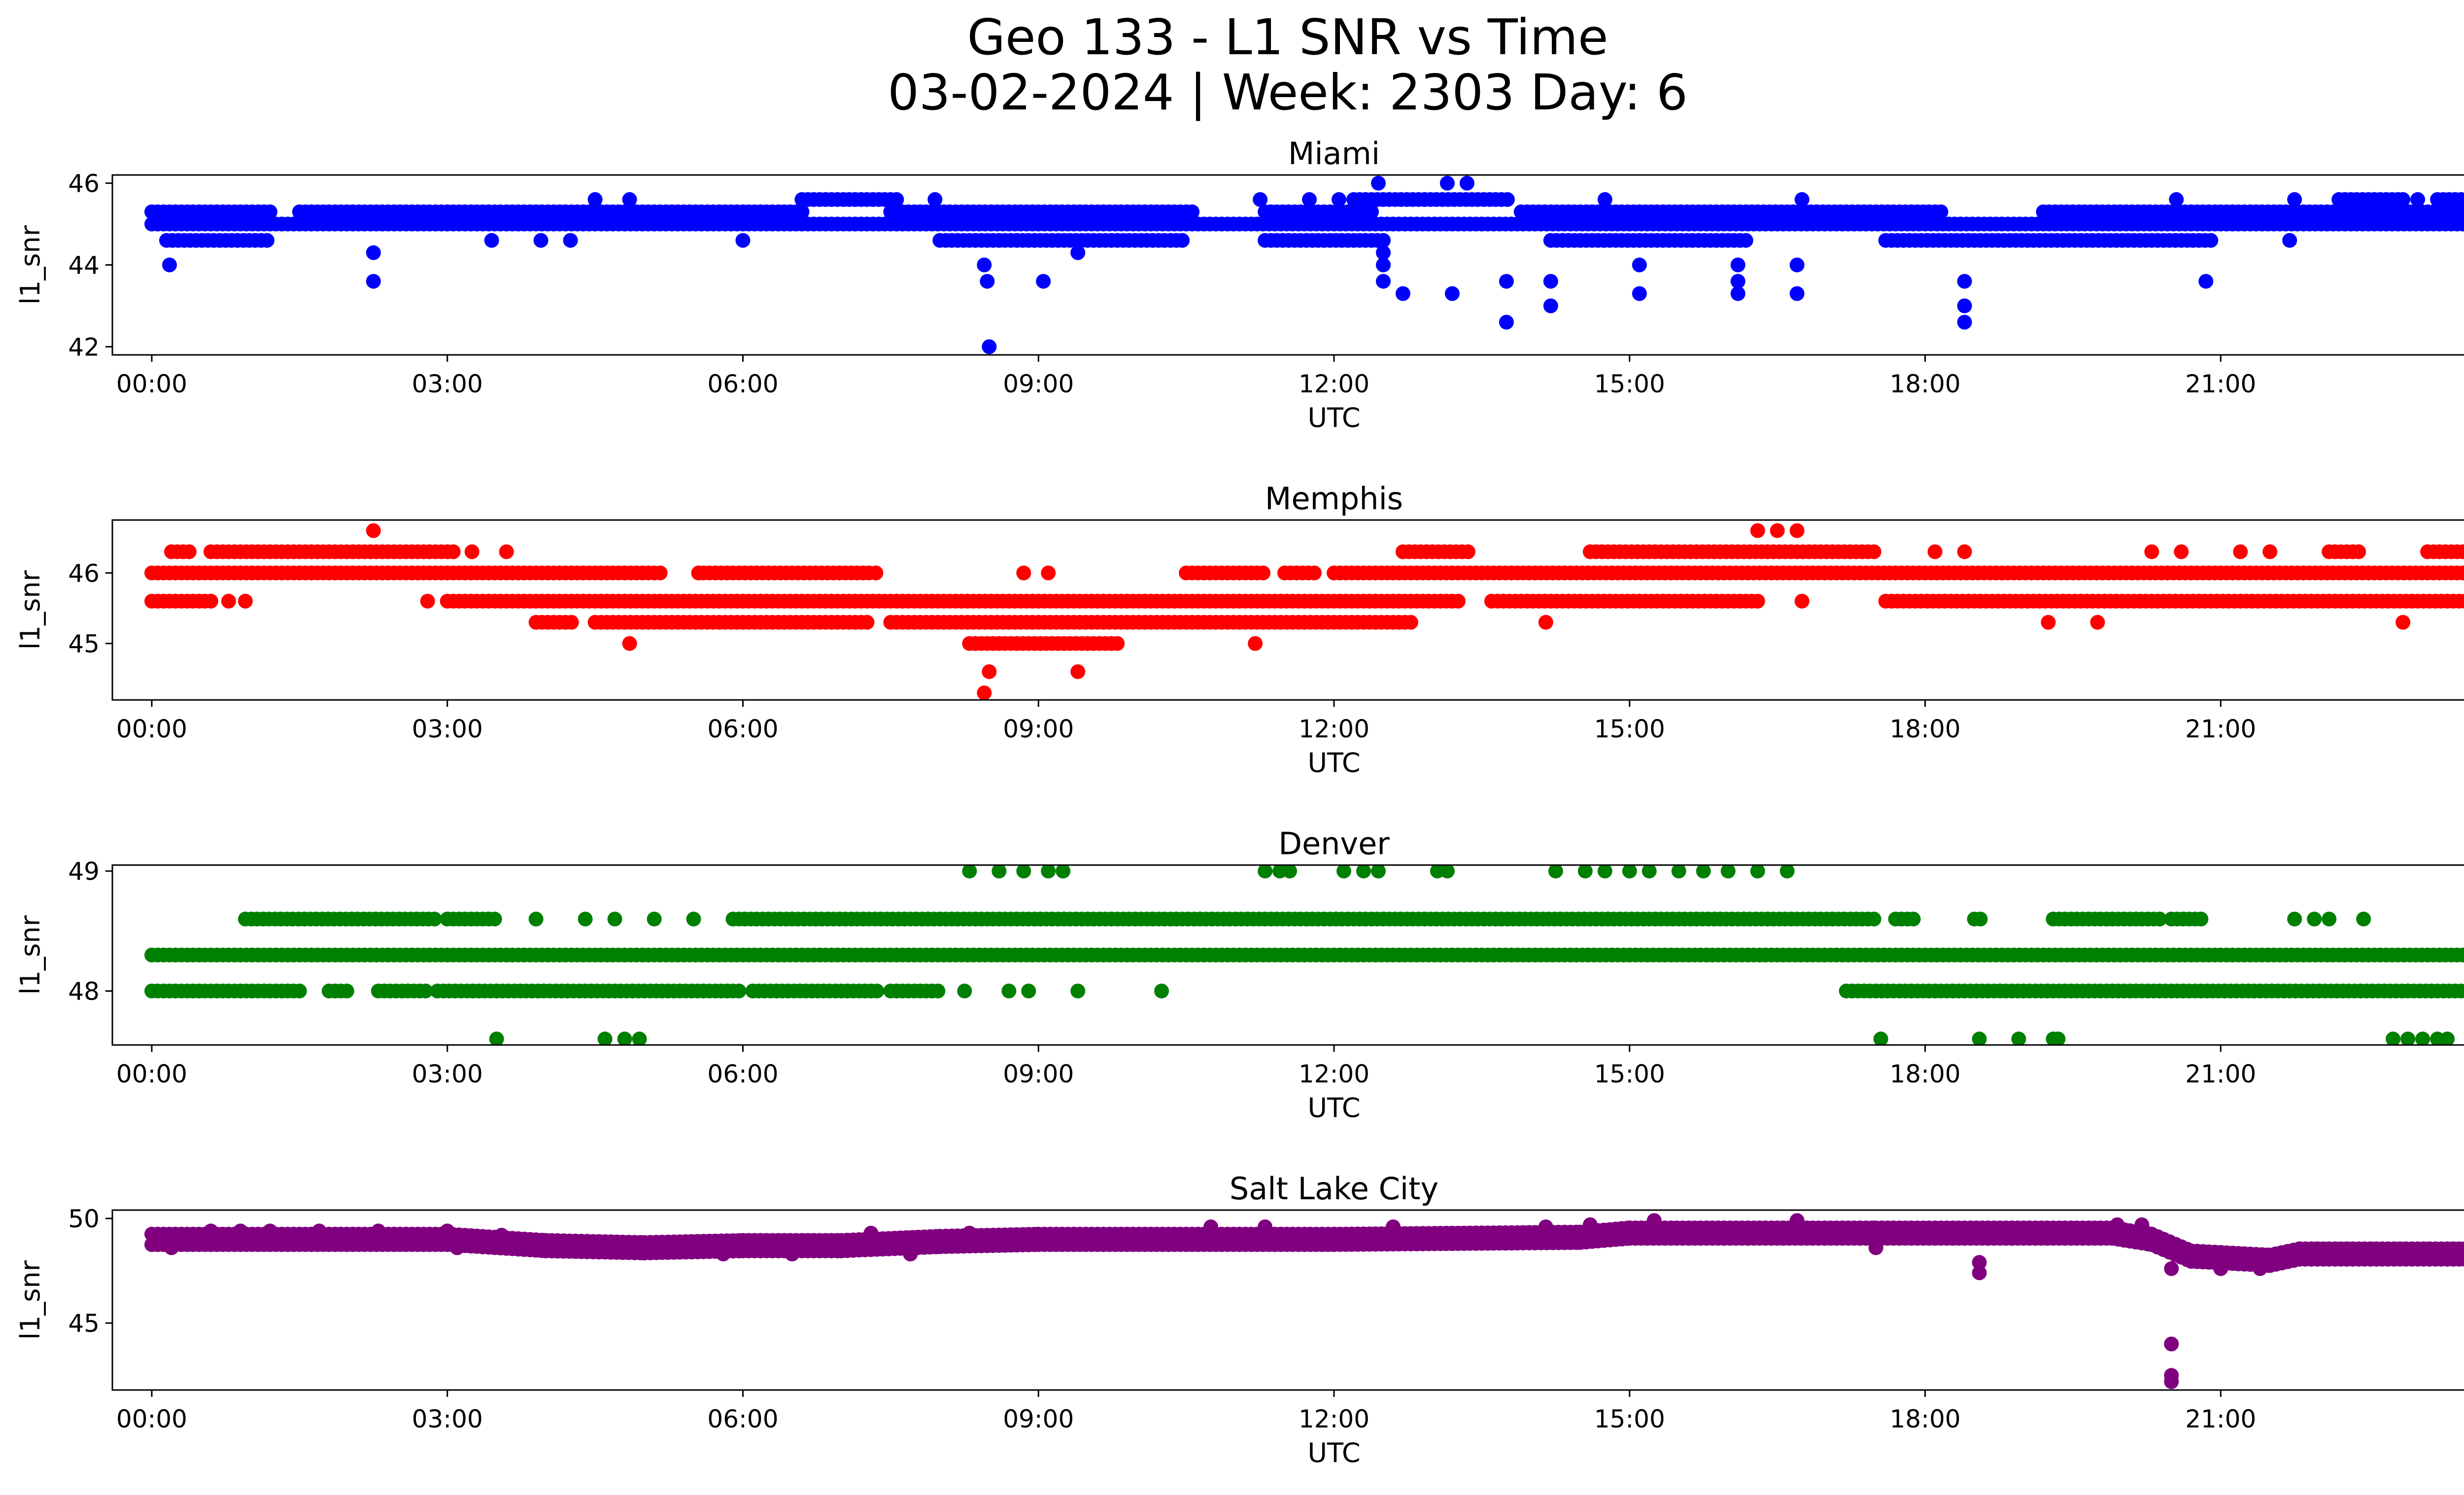 The image size is (2464, 1495). What do you see at coordinates (1334, 729) in the screenshot?
I see `x-tick-label: 12:00` at bounding box center [1334, 729].